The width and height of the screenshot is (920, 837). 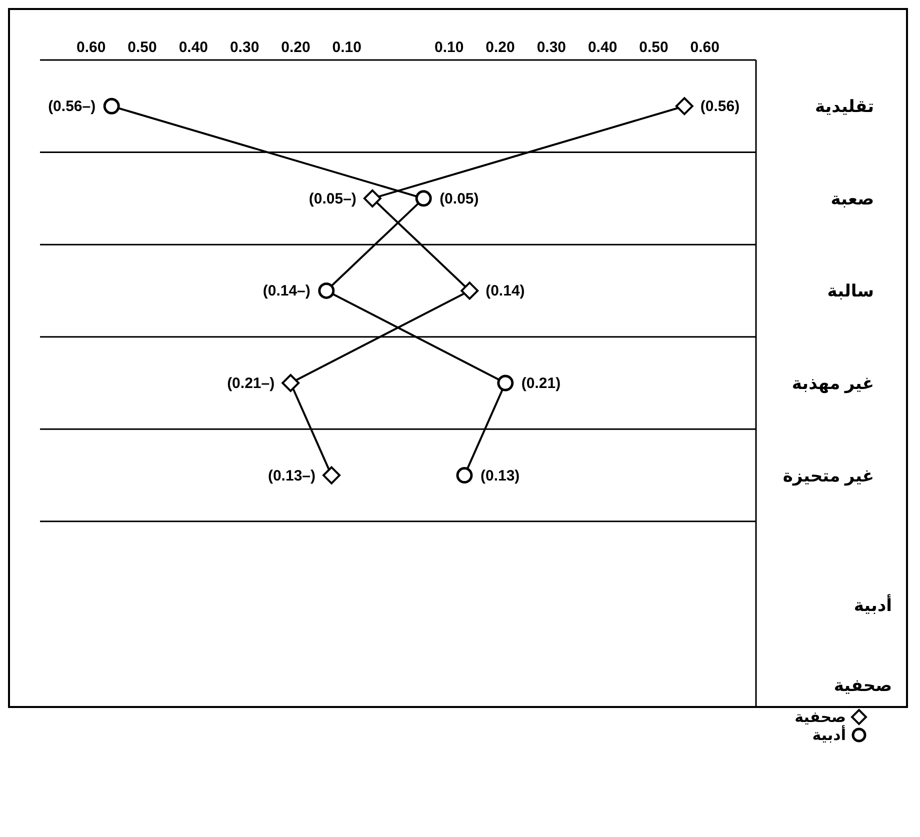 I want to click on data-label: (0.13), so click(x=500, y=475).